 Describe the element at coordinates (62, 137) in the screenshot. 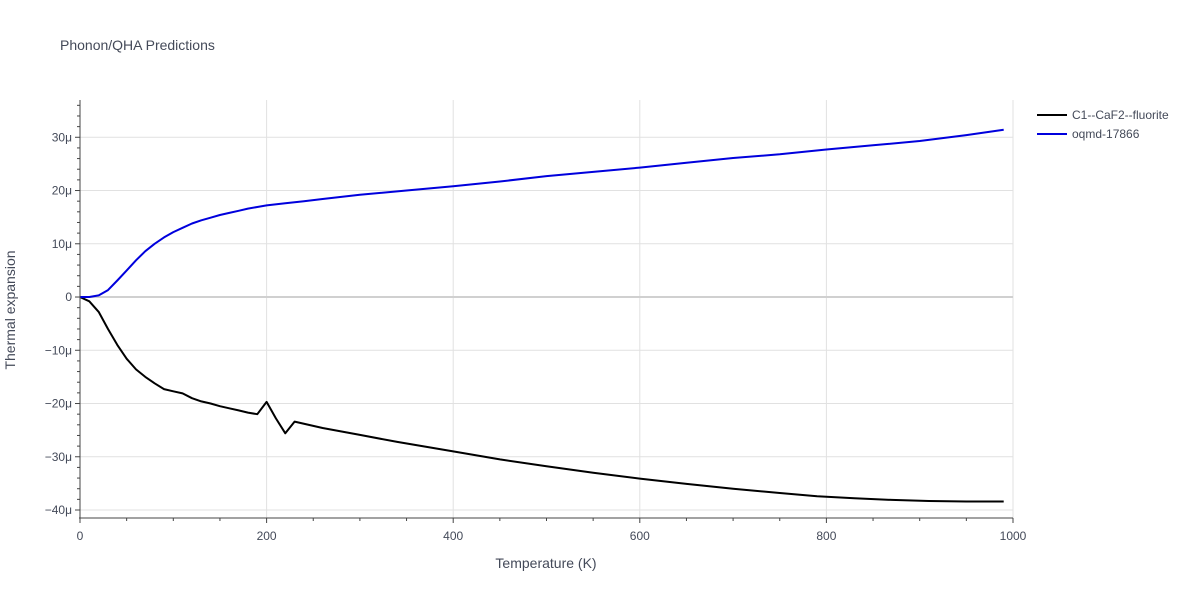

I see `y-tick-label: 30μ` at that location.